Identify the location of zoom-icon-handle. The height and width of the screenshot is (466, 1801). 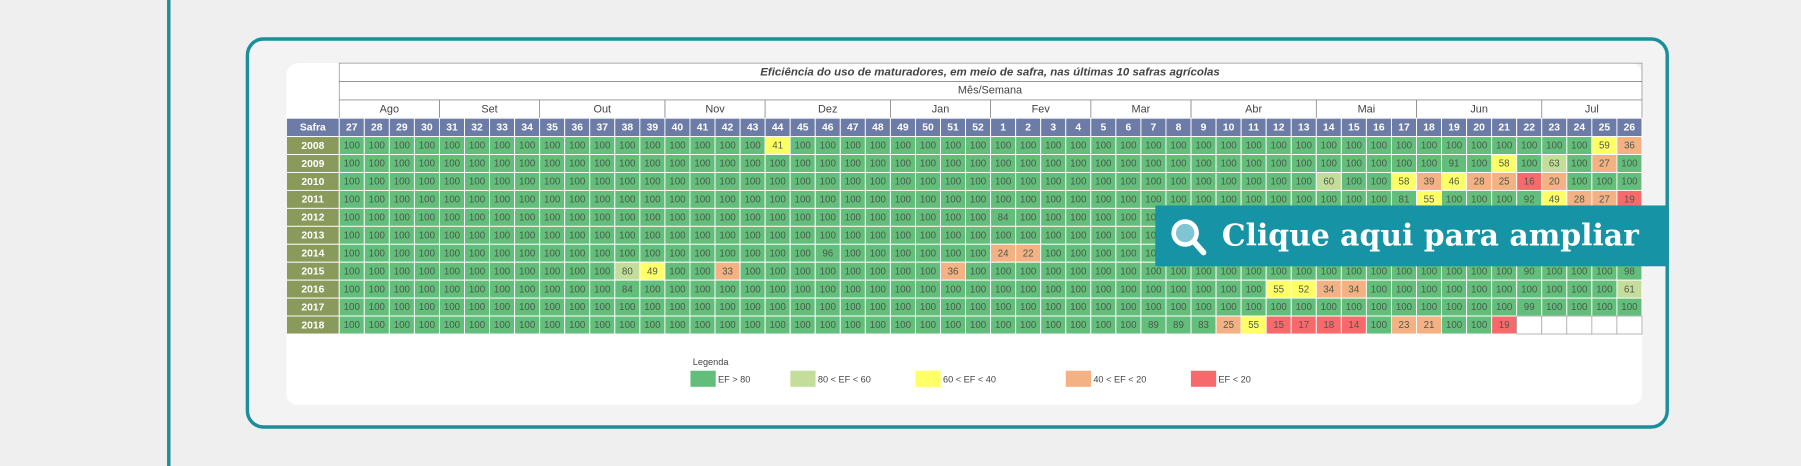
(1199, 247).